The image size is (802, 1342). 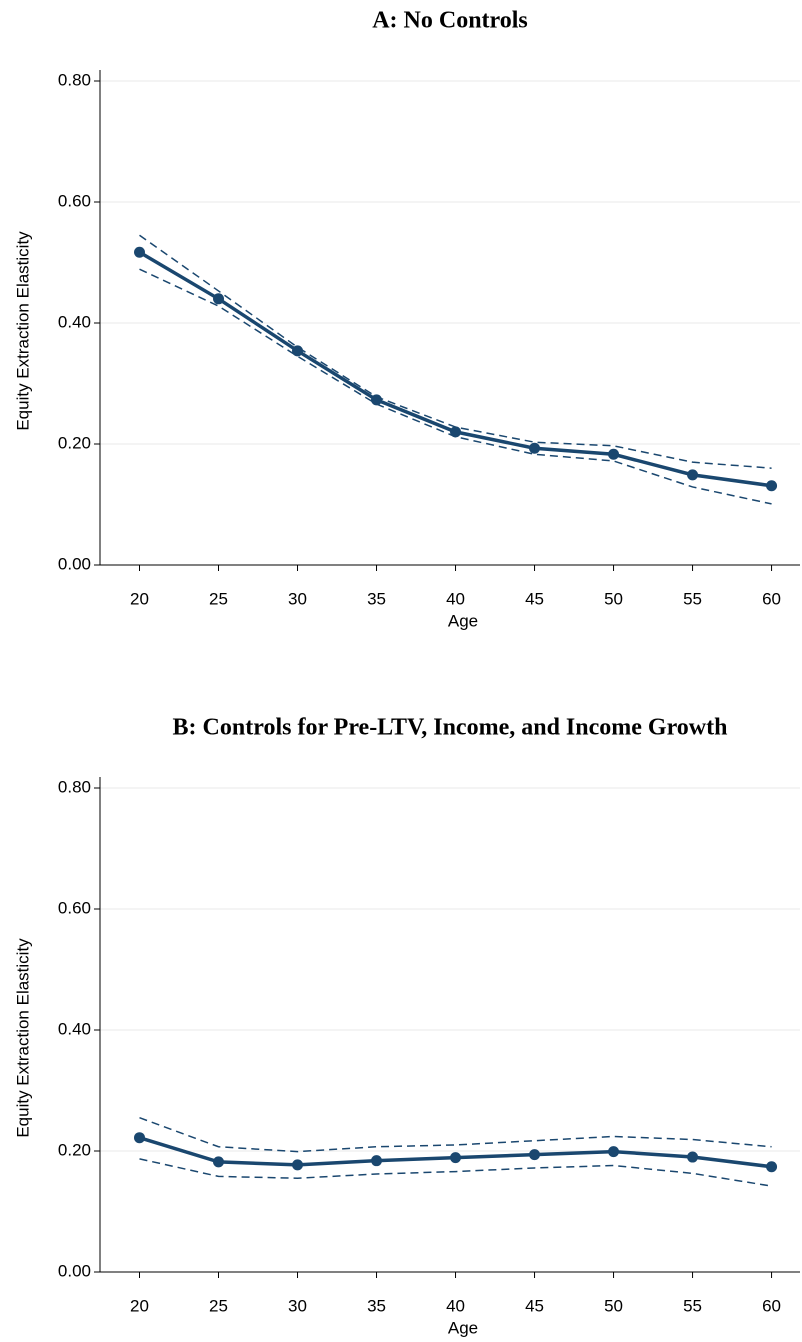 What do you see at coordinates (450, 21) in the screenshot?
I see `chart-title: A: No Controls` at bounding box center [450, 21].